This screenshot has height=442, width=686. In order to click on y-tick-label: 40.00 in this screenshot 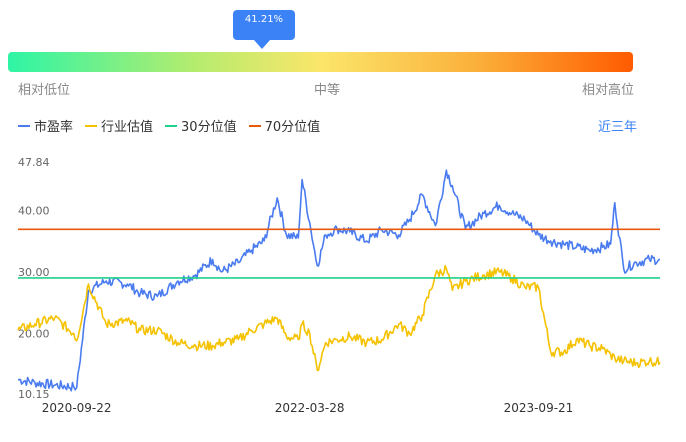, I will do `click(34, 210)`.